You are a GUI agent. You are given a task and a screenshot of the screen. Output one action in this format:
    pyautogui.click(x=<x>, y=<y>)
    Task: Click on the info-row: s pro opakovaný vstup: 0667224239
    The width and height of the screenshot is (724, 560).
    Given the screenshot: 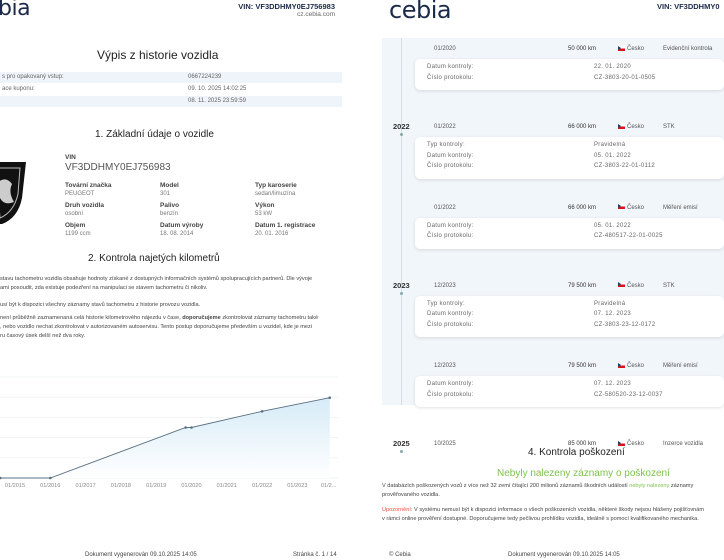 What is the action you would take?
    pyautogui.click(x=171, y=77)
    